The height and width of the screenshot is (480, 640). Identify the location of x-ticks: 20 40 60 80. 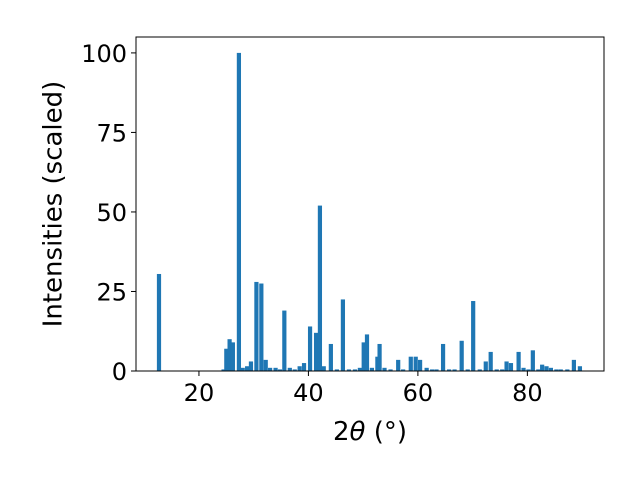
(363, 389).